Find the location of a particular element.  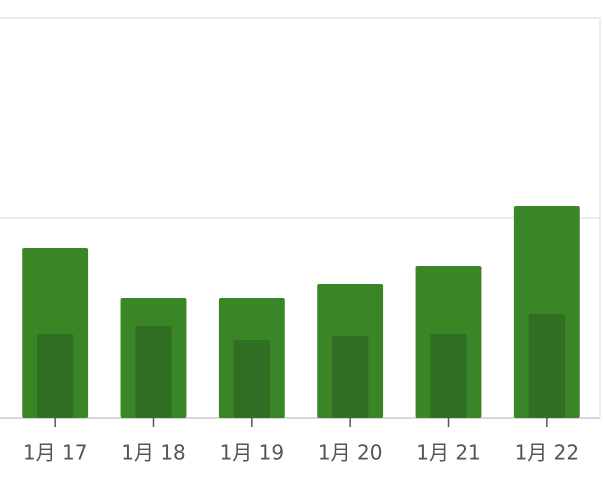

x-tick-label: 1月 20 is located at coordinates (350, 453).